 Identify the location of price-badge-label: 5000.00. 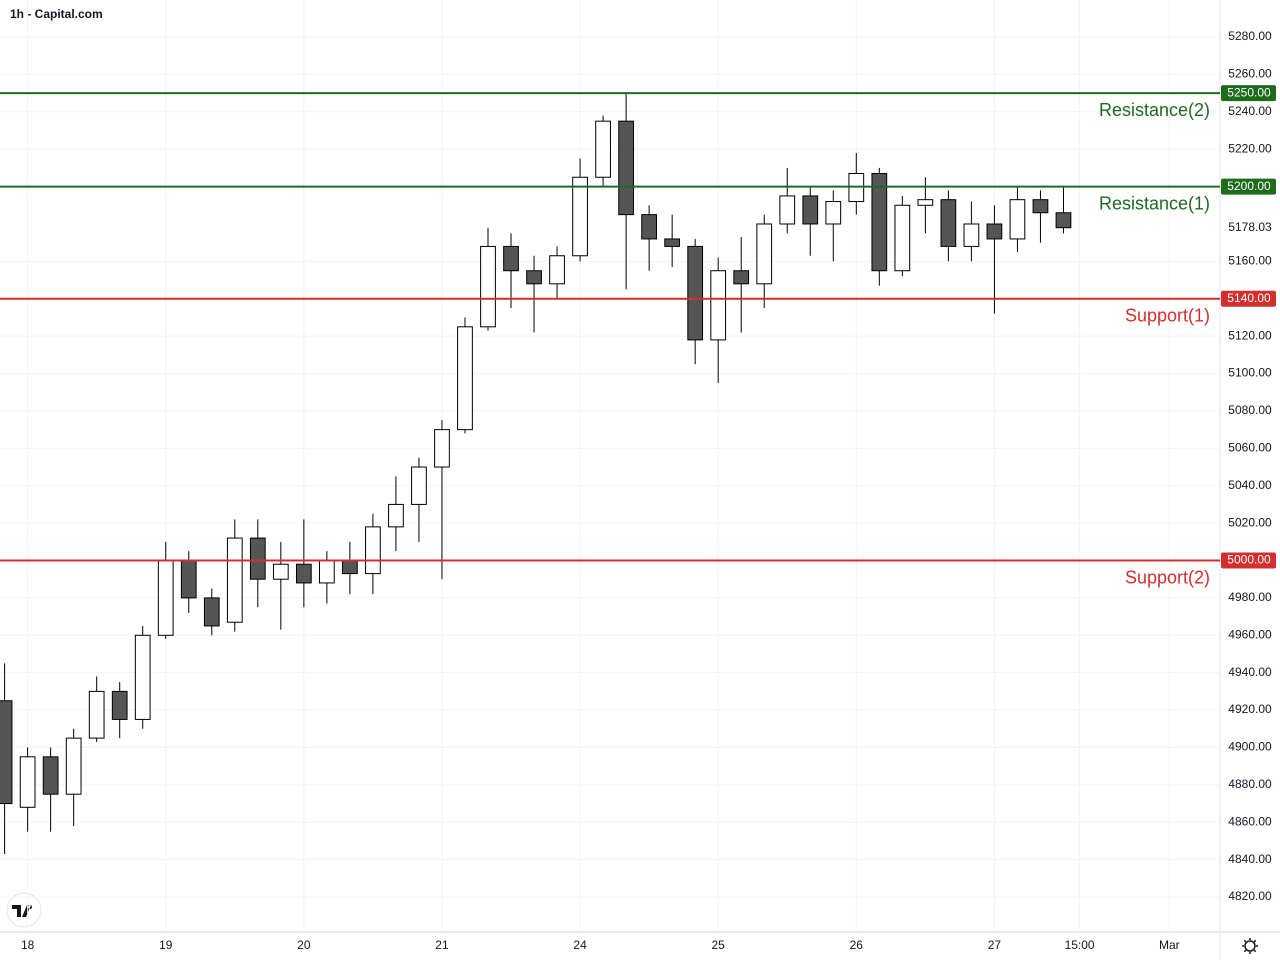
(1249, 560).